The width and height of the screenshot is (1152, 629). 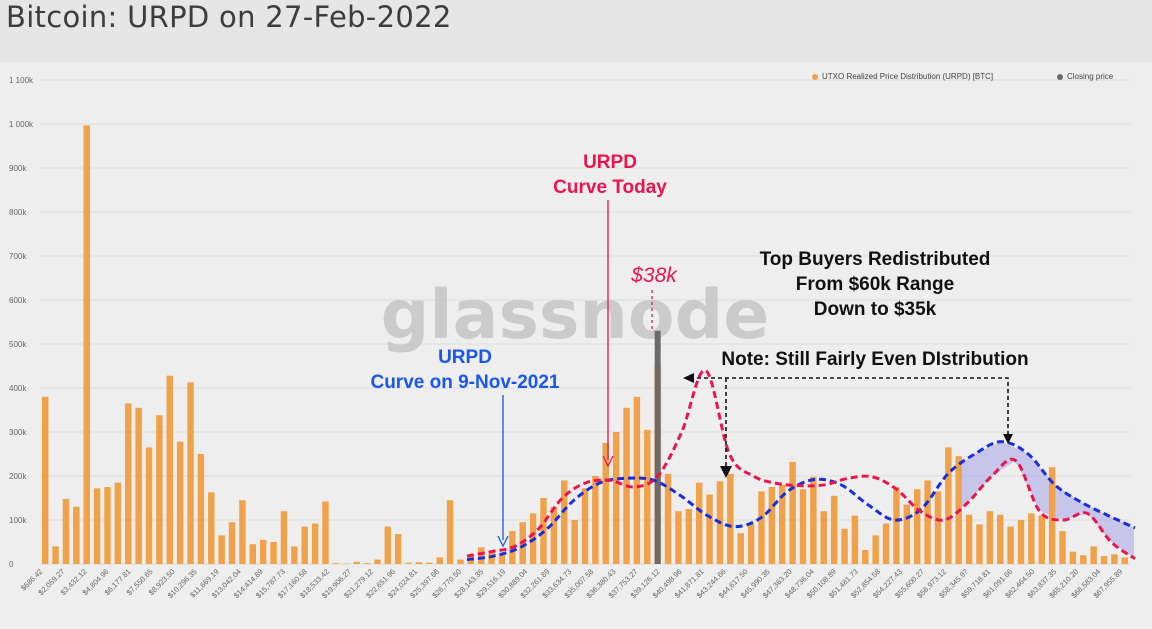 What do you see at coordinates (503, 541) in the screenshot?
I see `nov-pointer-arrowhead` at bounding box center [503, 541].